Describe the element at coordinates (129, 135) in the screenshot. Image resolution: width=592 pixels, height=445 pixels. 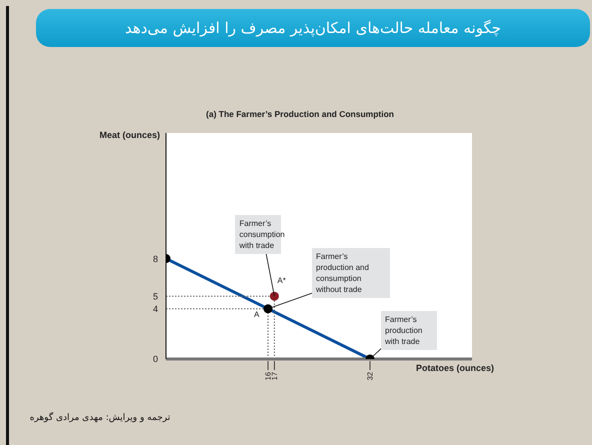
I see `y-axis-title: Meat (ounces)` at that location.